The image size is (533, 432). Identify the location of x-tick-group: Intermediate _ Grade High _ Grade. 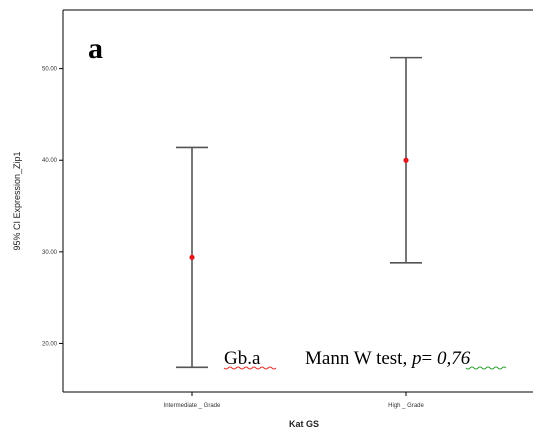
(294, 400).